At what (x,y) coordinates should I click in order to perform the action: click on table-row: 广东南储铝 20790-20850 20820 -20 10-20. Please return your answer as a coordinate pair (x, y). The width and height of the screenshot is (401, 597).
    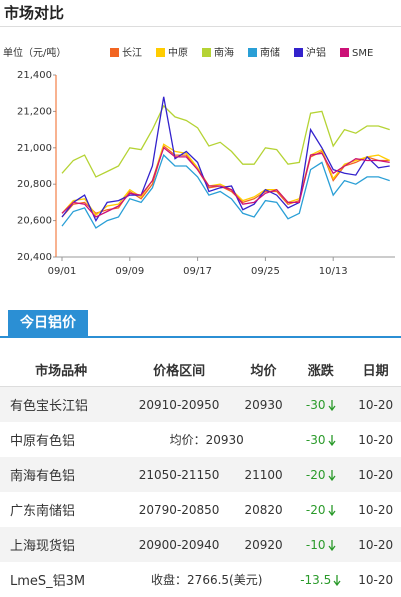
    Looking at the image, I should click on (200, 509).